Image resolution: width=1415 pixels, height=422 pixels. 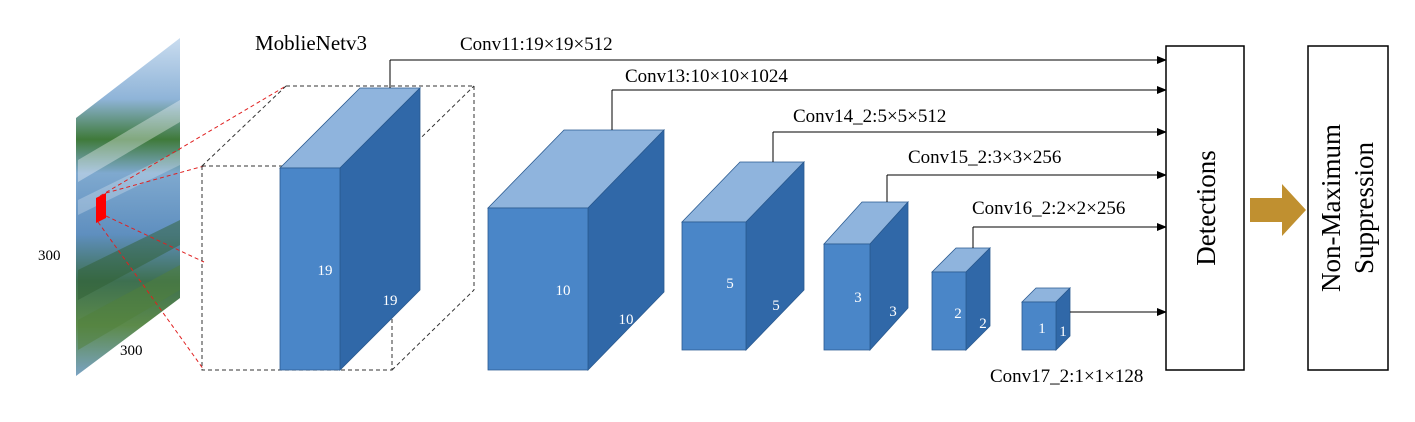 I want to click on cube-depth-label: 5, so click(x=776, y=306).